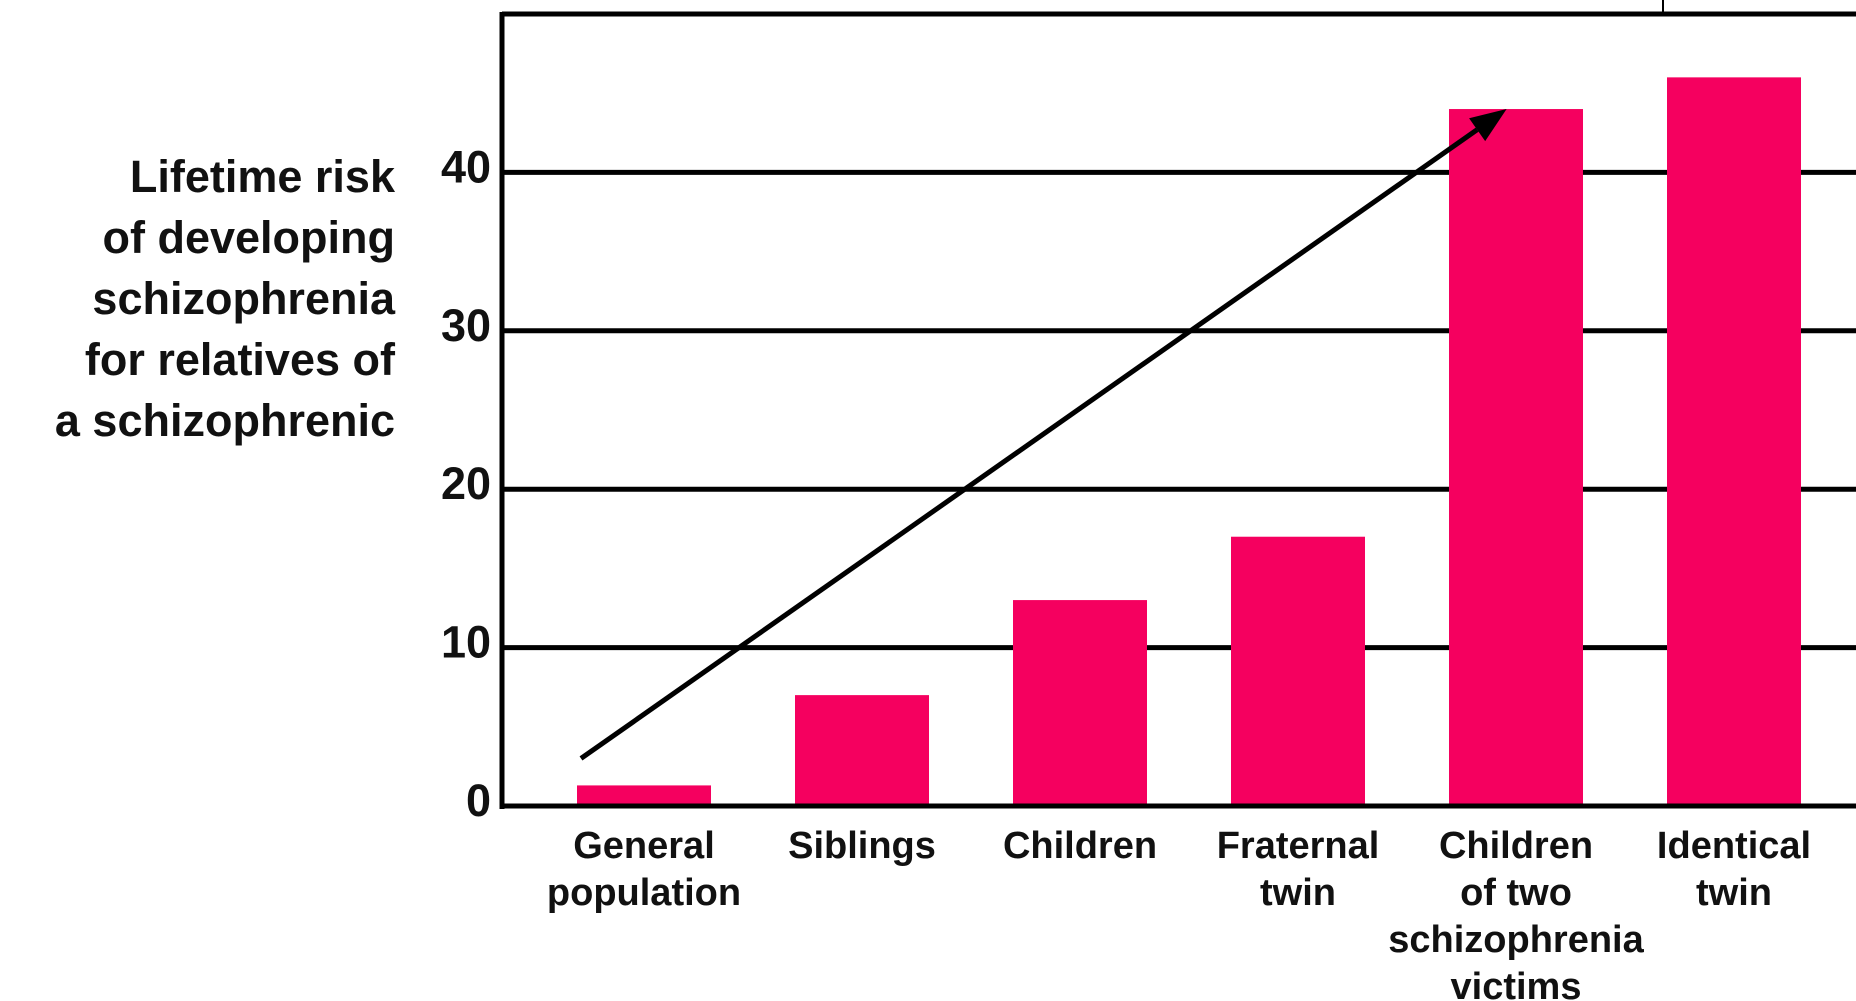 The height and width of the screenshot is (1001, 1856). What do you see at coordinates (478, 800) in the screenshot?
I see `y-tick-label: 0` at bounding box center [478, 800].